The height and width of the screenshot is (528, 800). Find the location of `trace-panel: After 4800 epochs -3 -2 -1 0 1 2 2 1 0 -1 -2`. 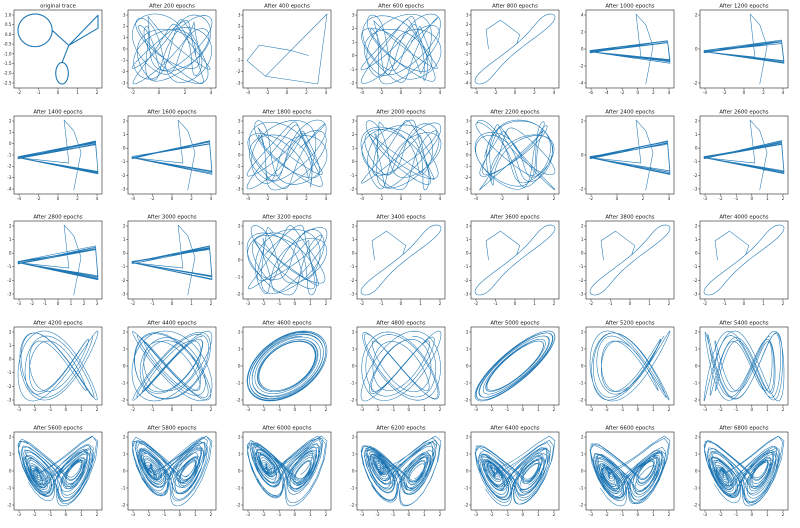

trace-panel: After 4800 epochs -3 -2 -1 0 1 2 2 1 0 -1 -2 is located at coordinates (400, 370).